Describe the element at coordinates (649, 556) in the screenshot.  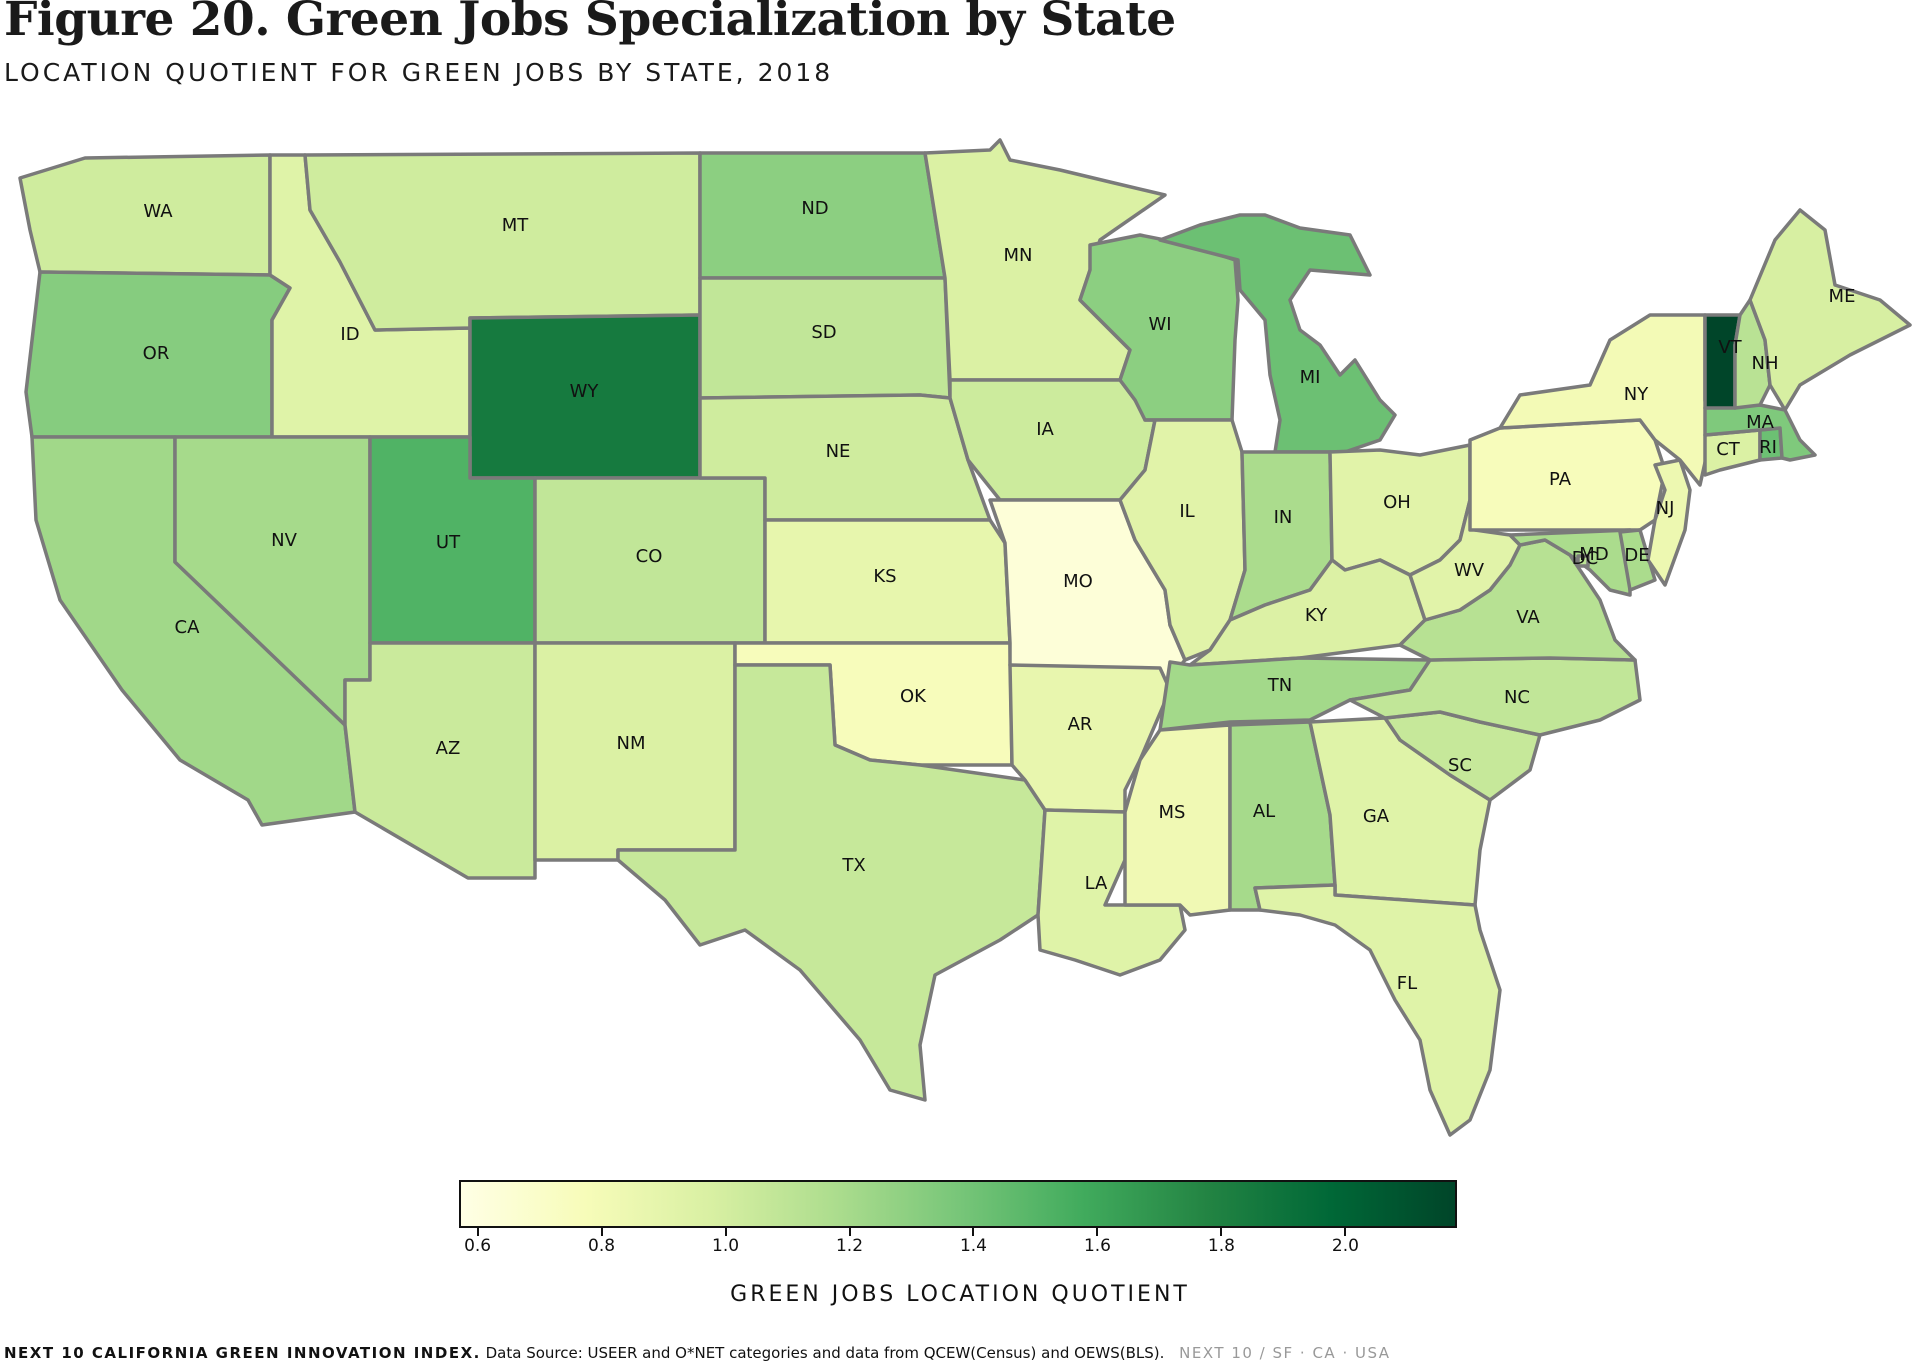
I see `state-label-co: CO` at that location.